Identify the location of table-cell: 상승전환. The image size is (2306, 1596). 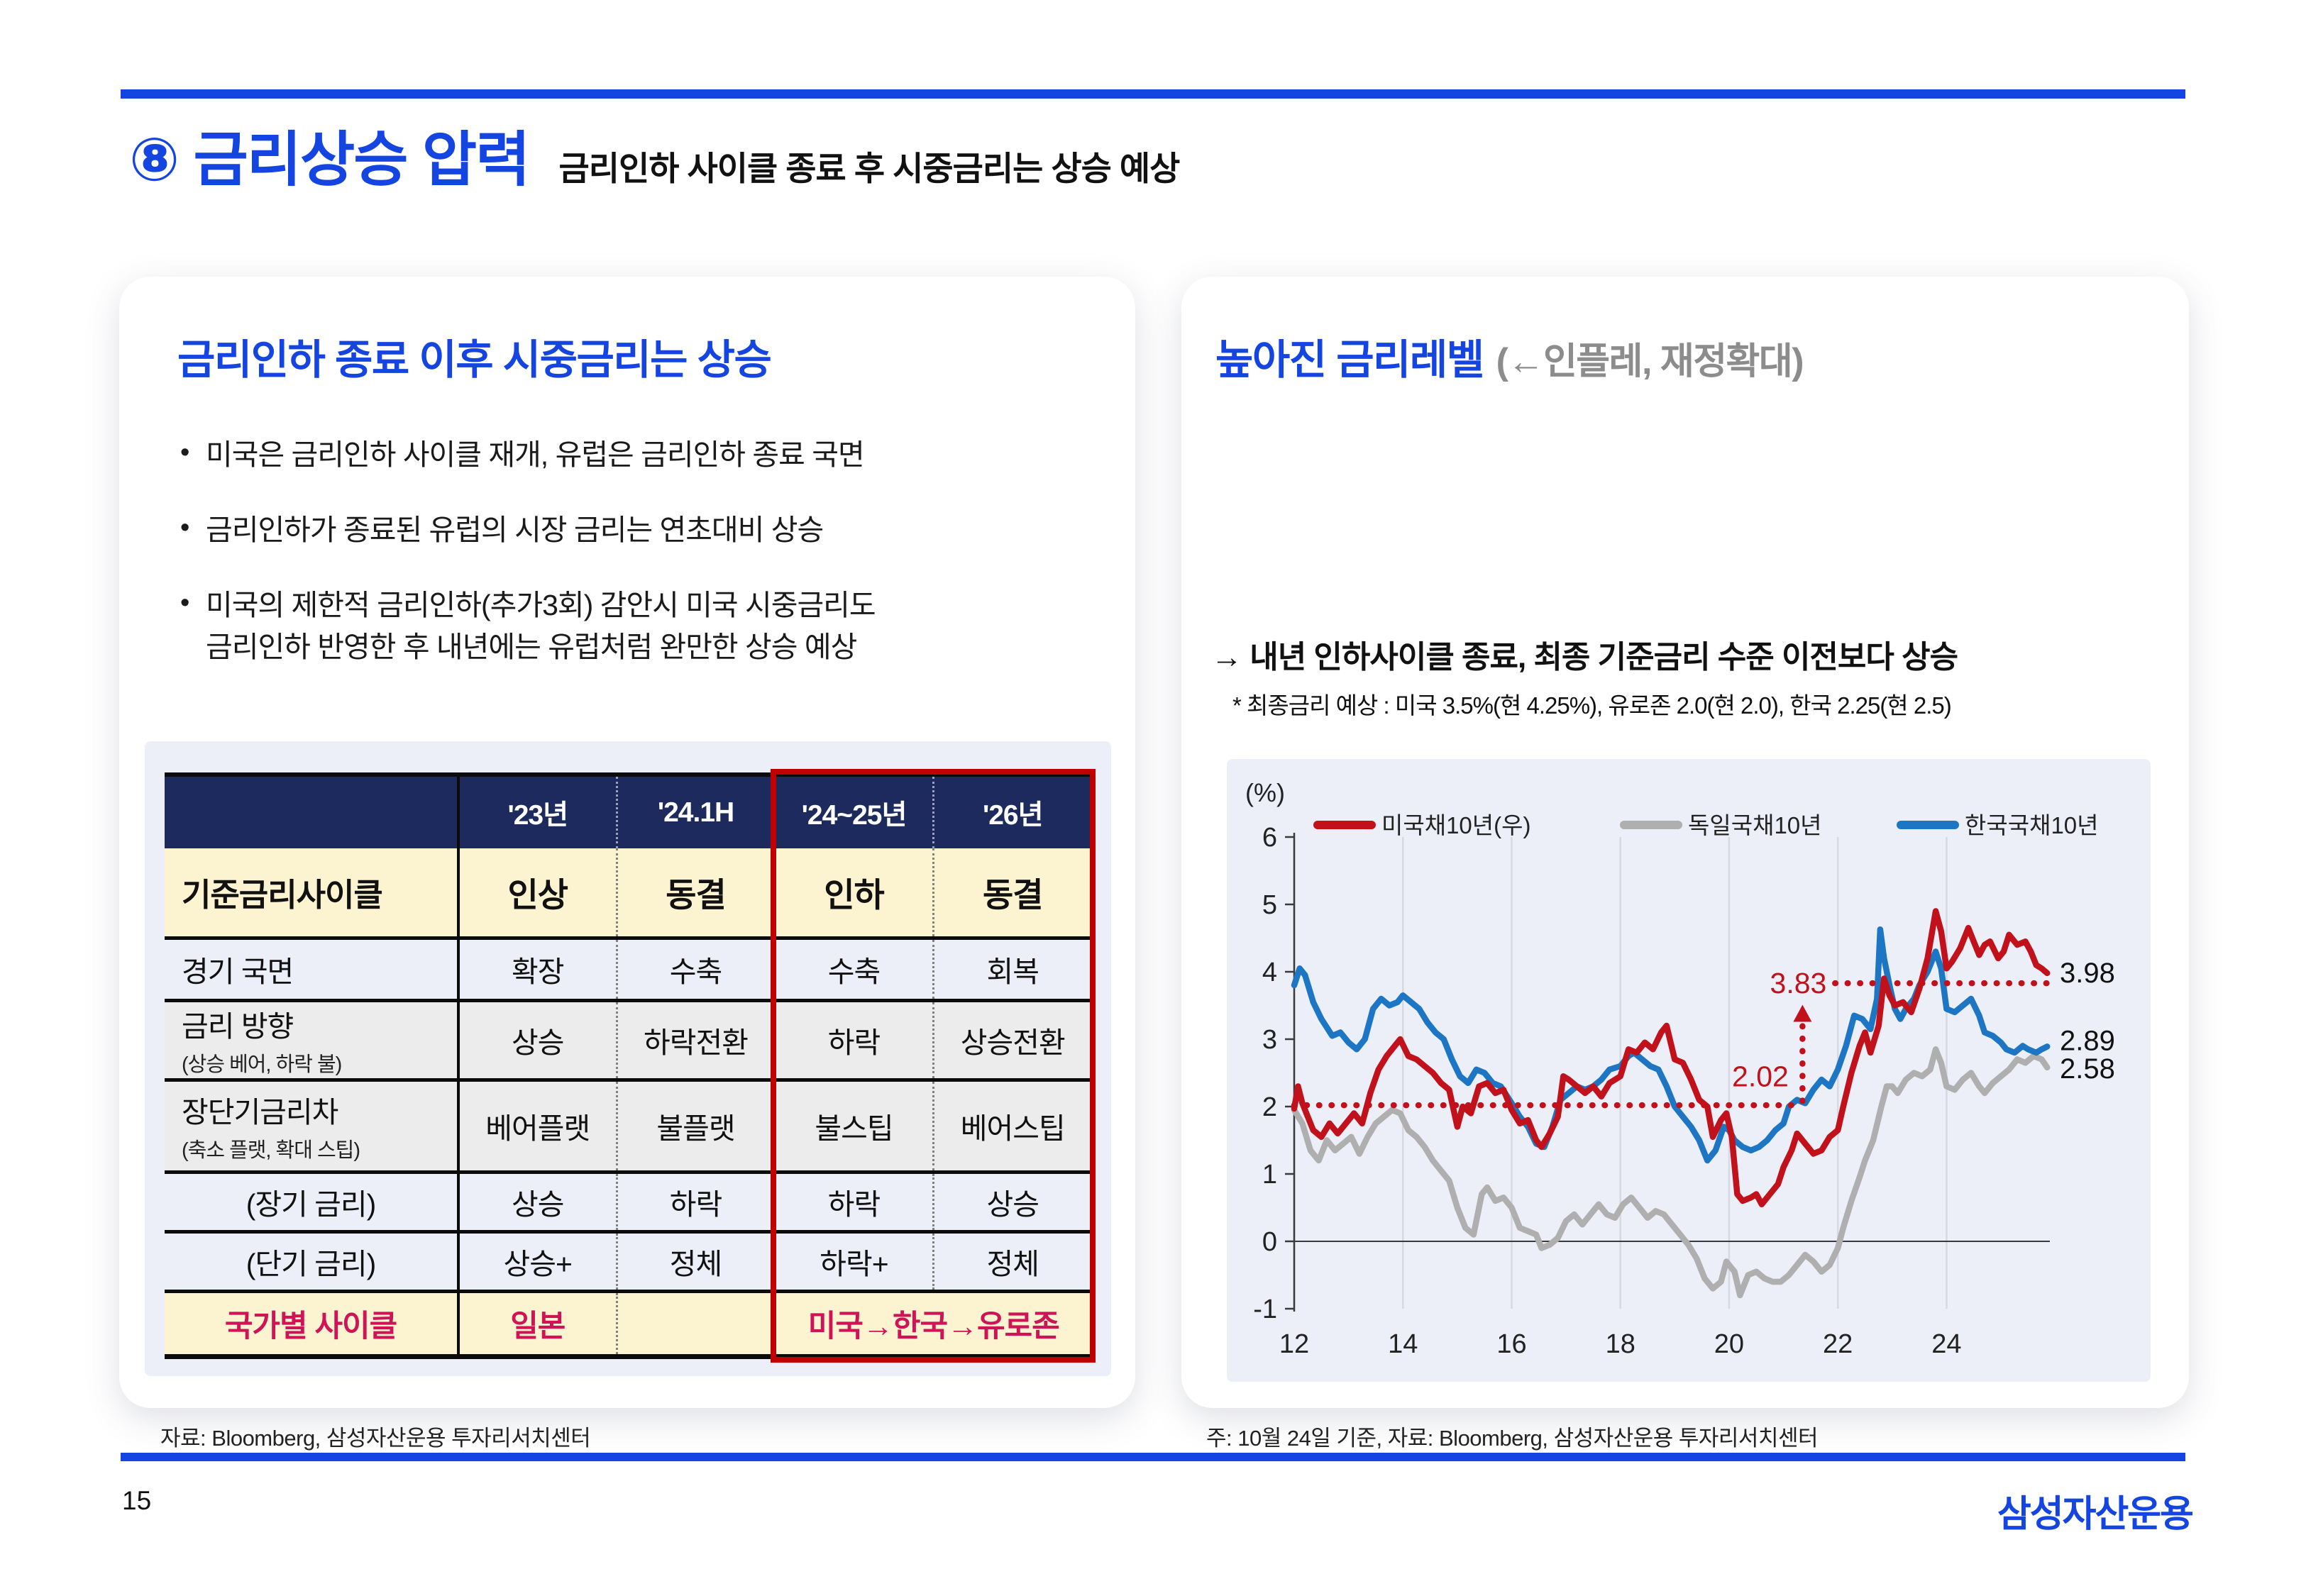
(1013, 1042).